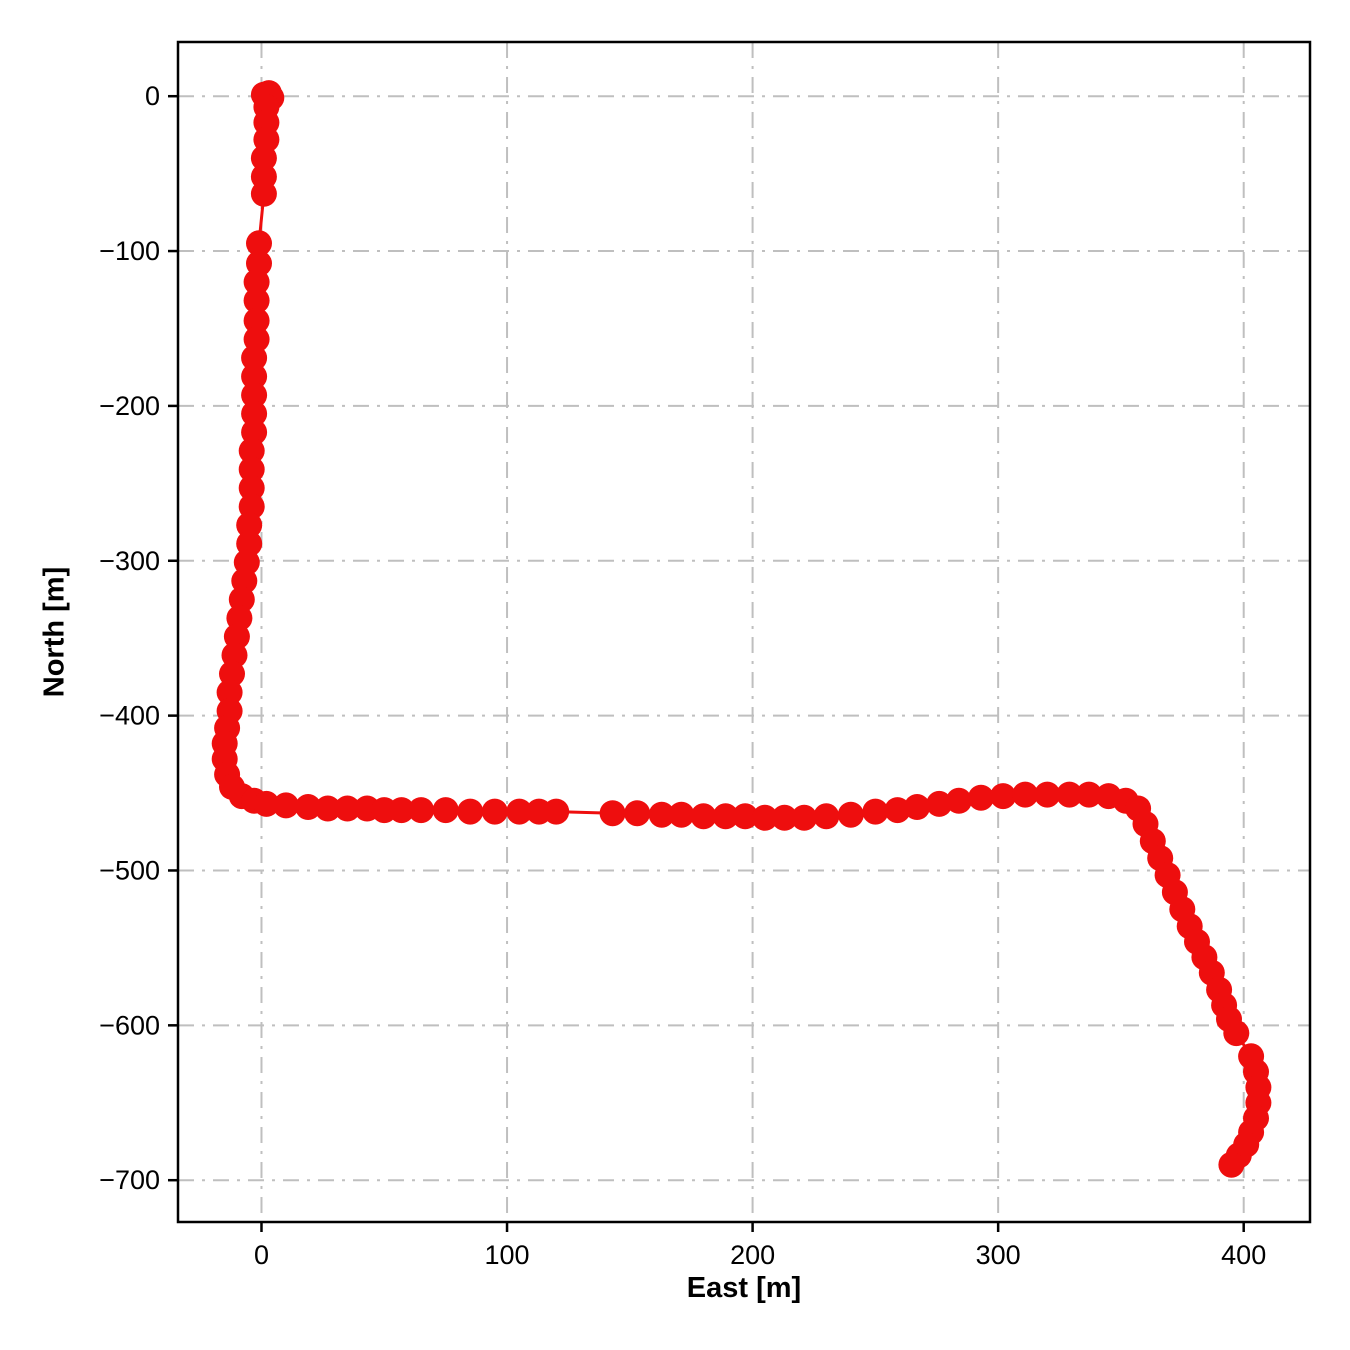  I want to click on y-tick-label: −600, so click(129, 1025).